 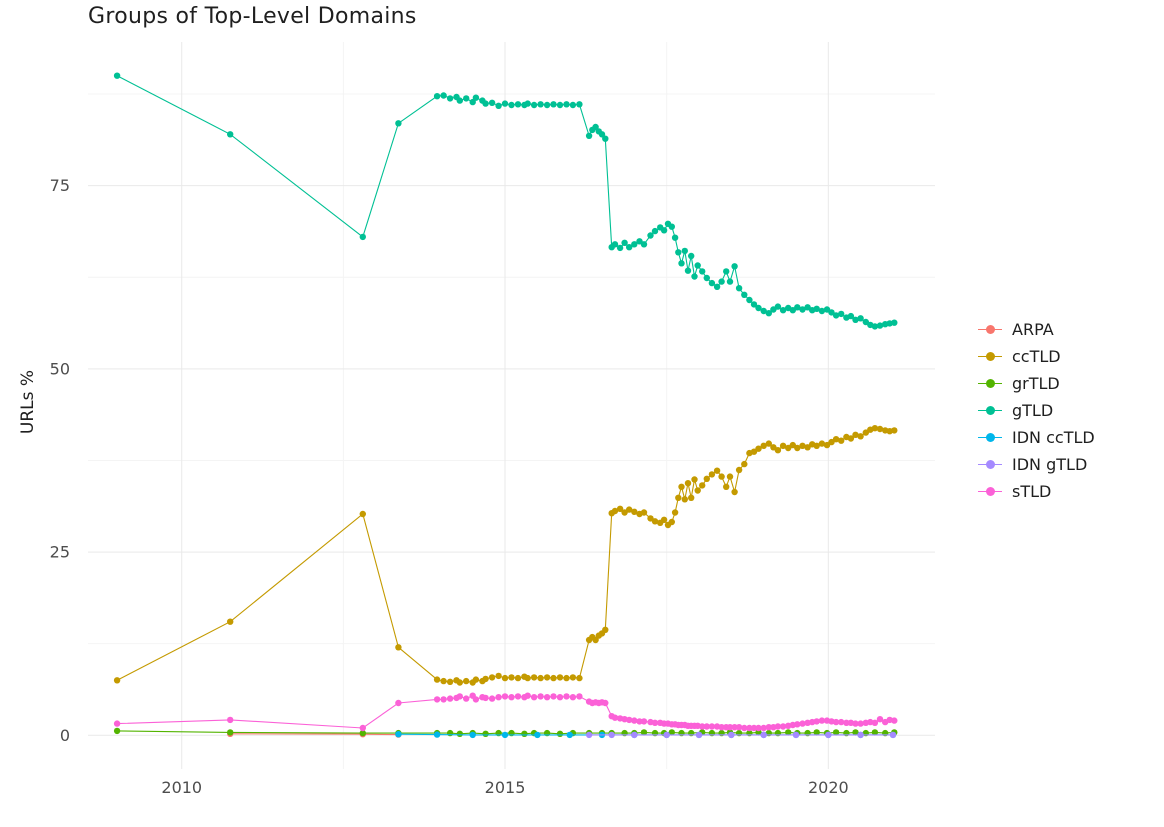 What do you see at coordinates (28, 402) in the screenshot?
I see `y-axis-title: URLs %` at bounding box center [28, 402].